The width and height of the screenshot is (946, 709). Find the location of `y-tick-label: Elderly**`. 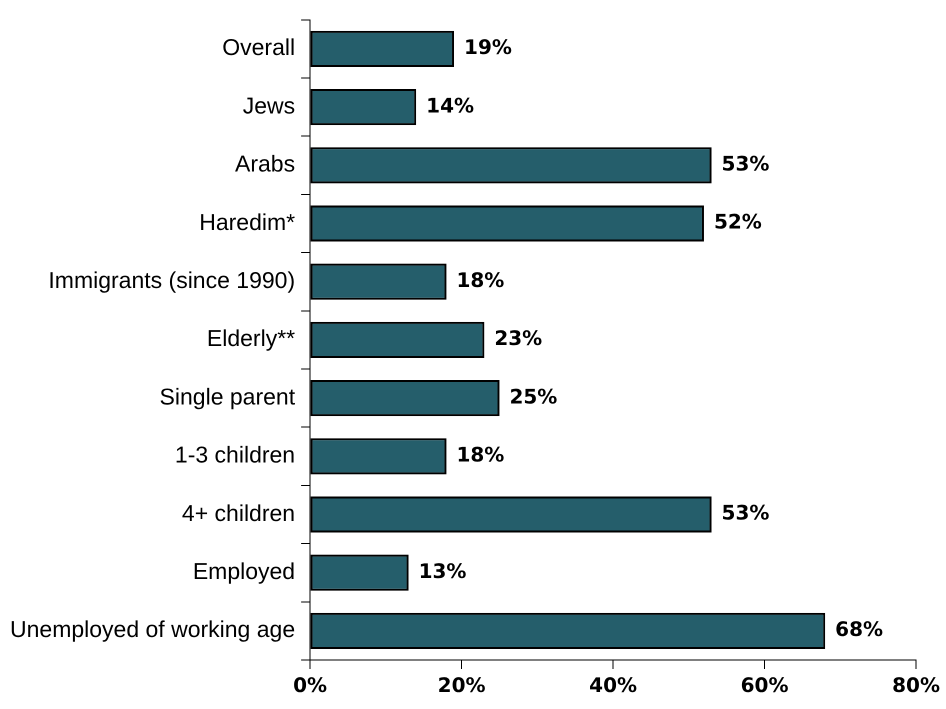

y-tick-label: Elderly** is located at coordinates (251, 338).